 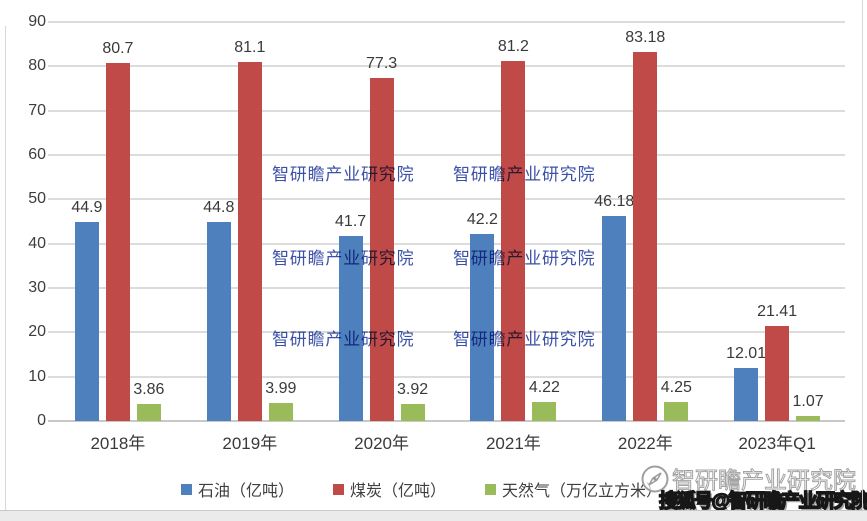 What do you see at coordinates (808, 402) in the screenshot?
I see `value-label-gas-2023年Q1: 1.07` at bounding box center [808, 402].